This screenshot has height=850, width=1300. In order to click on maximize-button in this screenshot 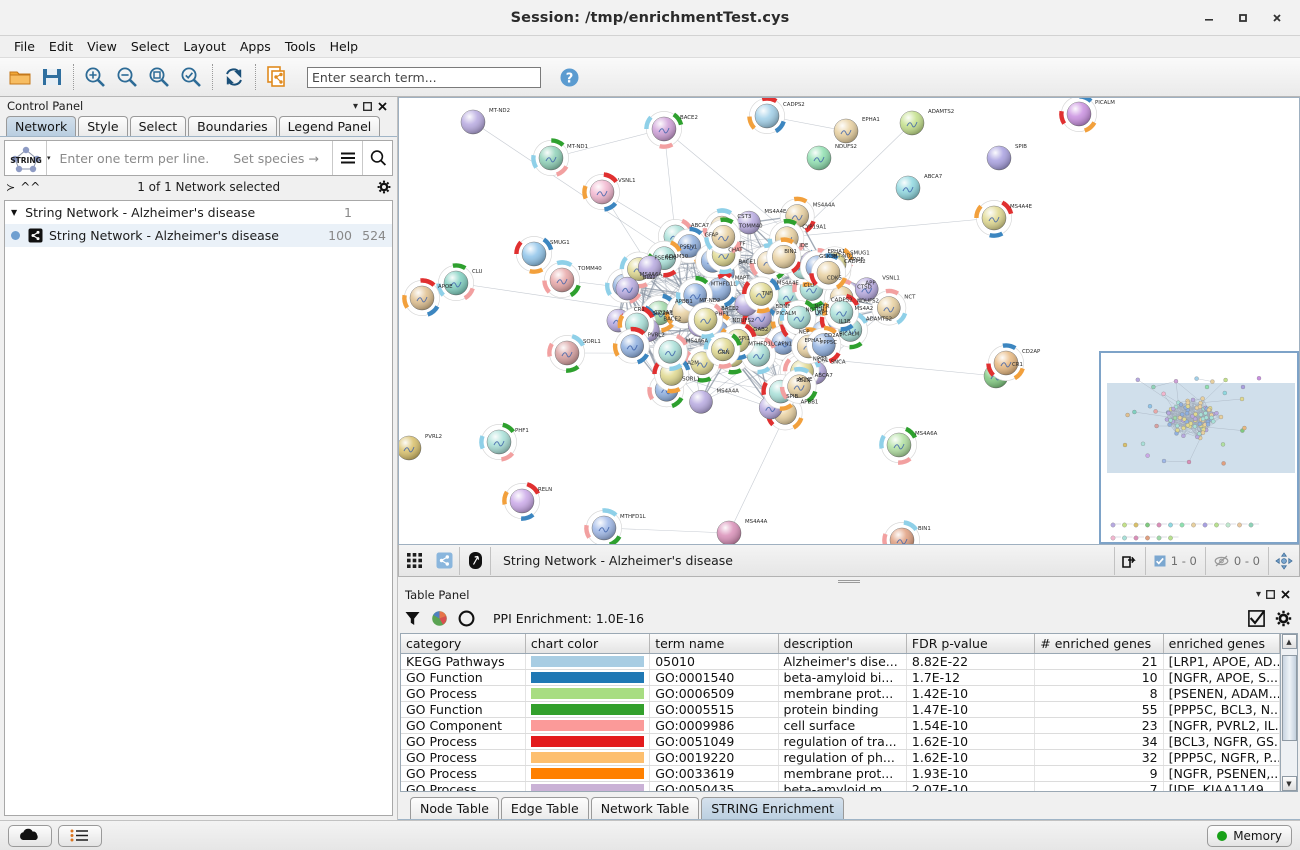, I will do `click(1243, 18)`.